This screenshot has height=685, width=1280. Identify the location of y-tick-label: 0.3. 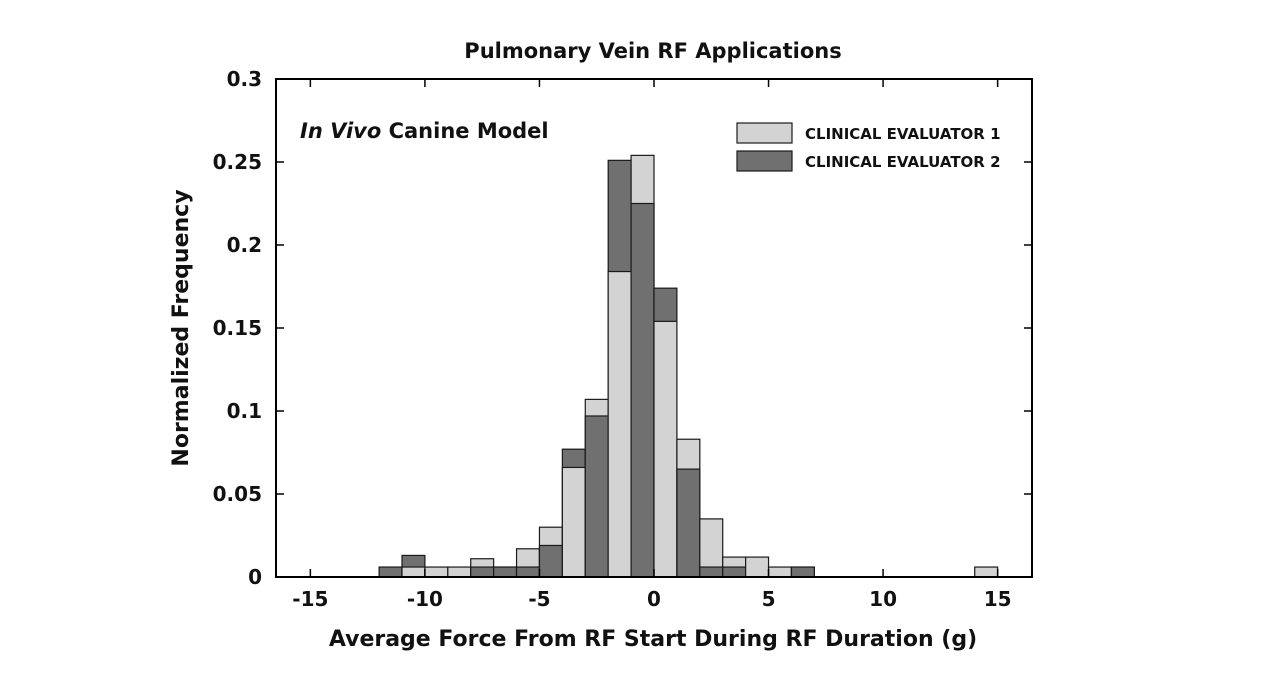
(244, 79).